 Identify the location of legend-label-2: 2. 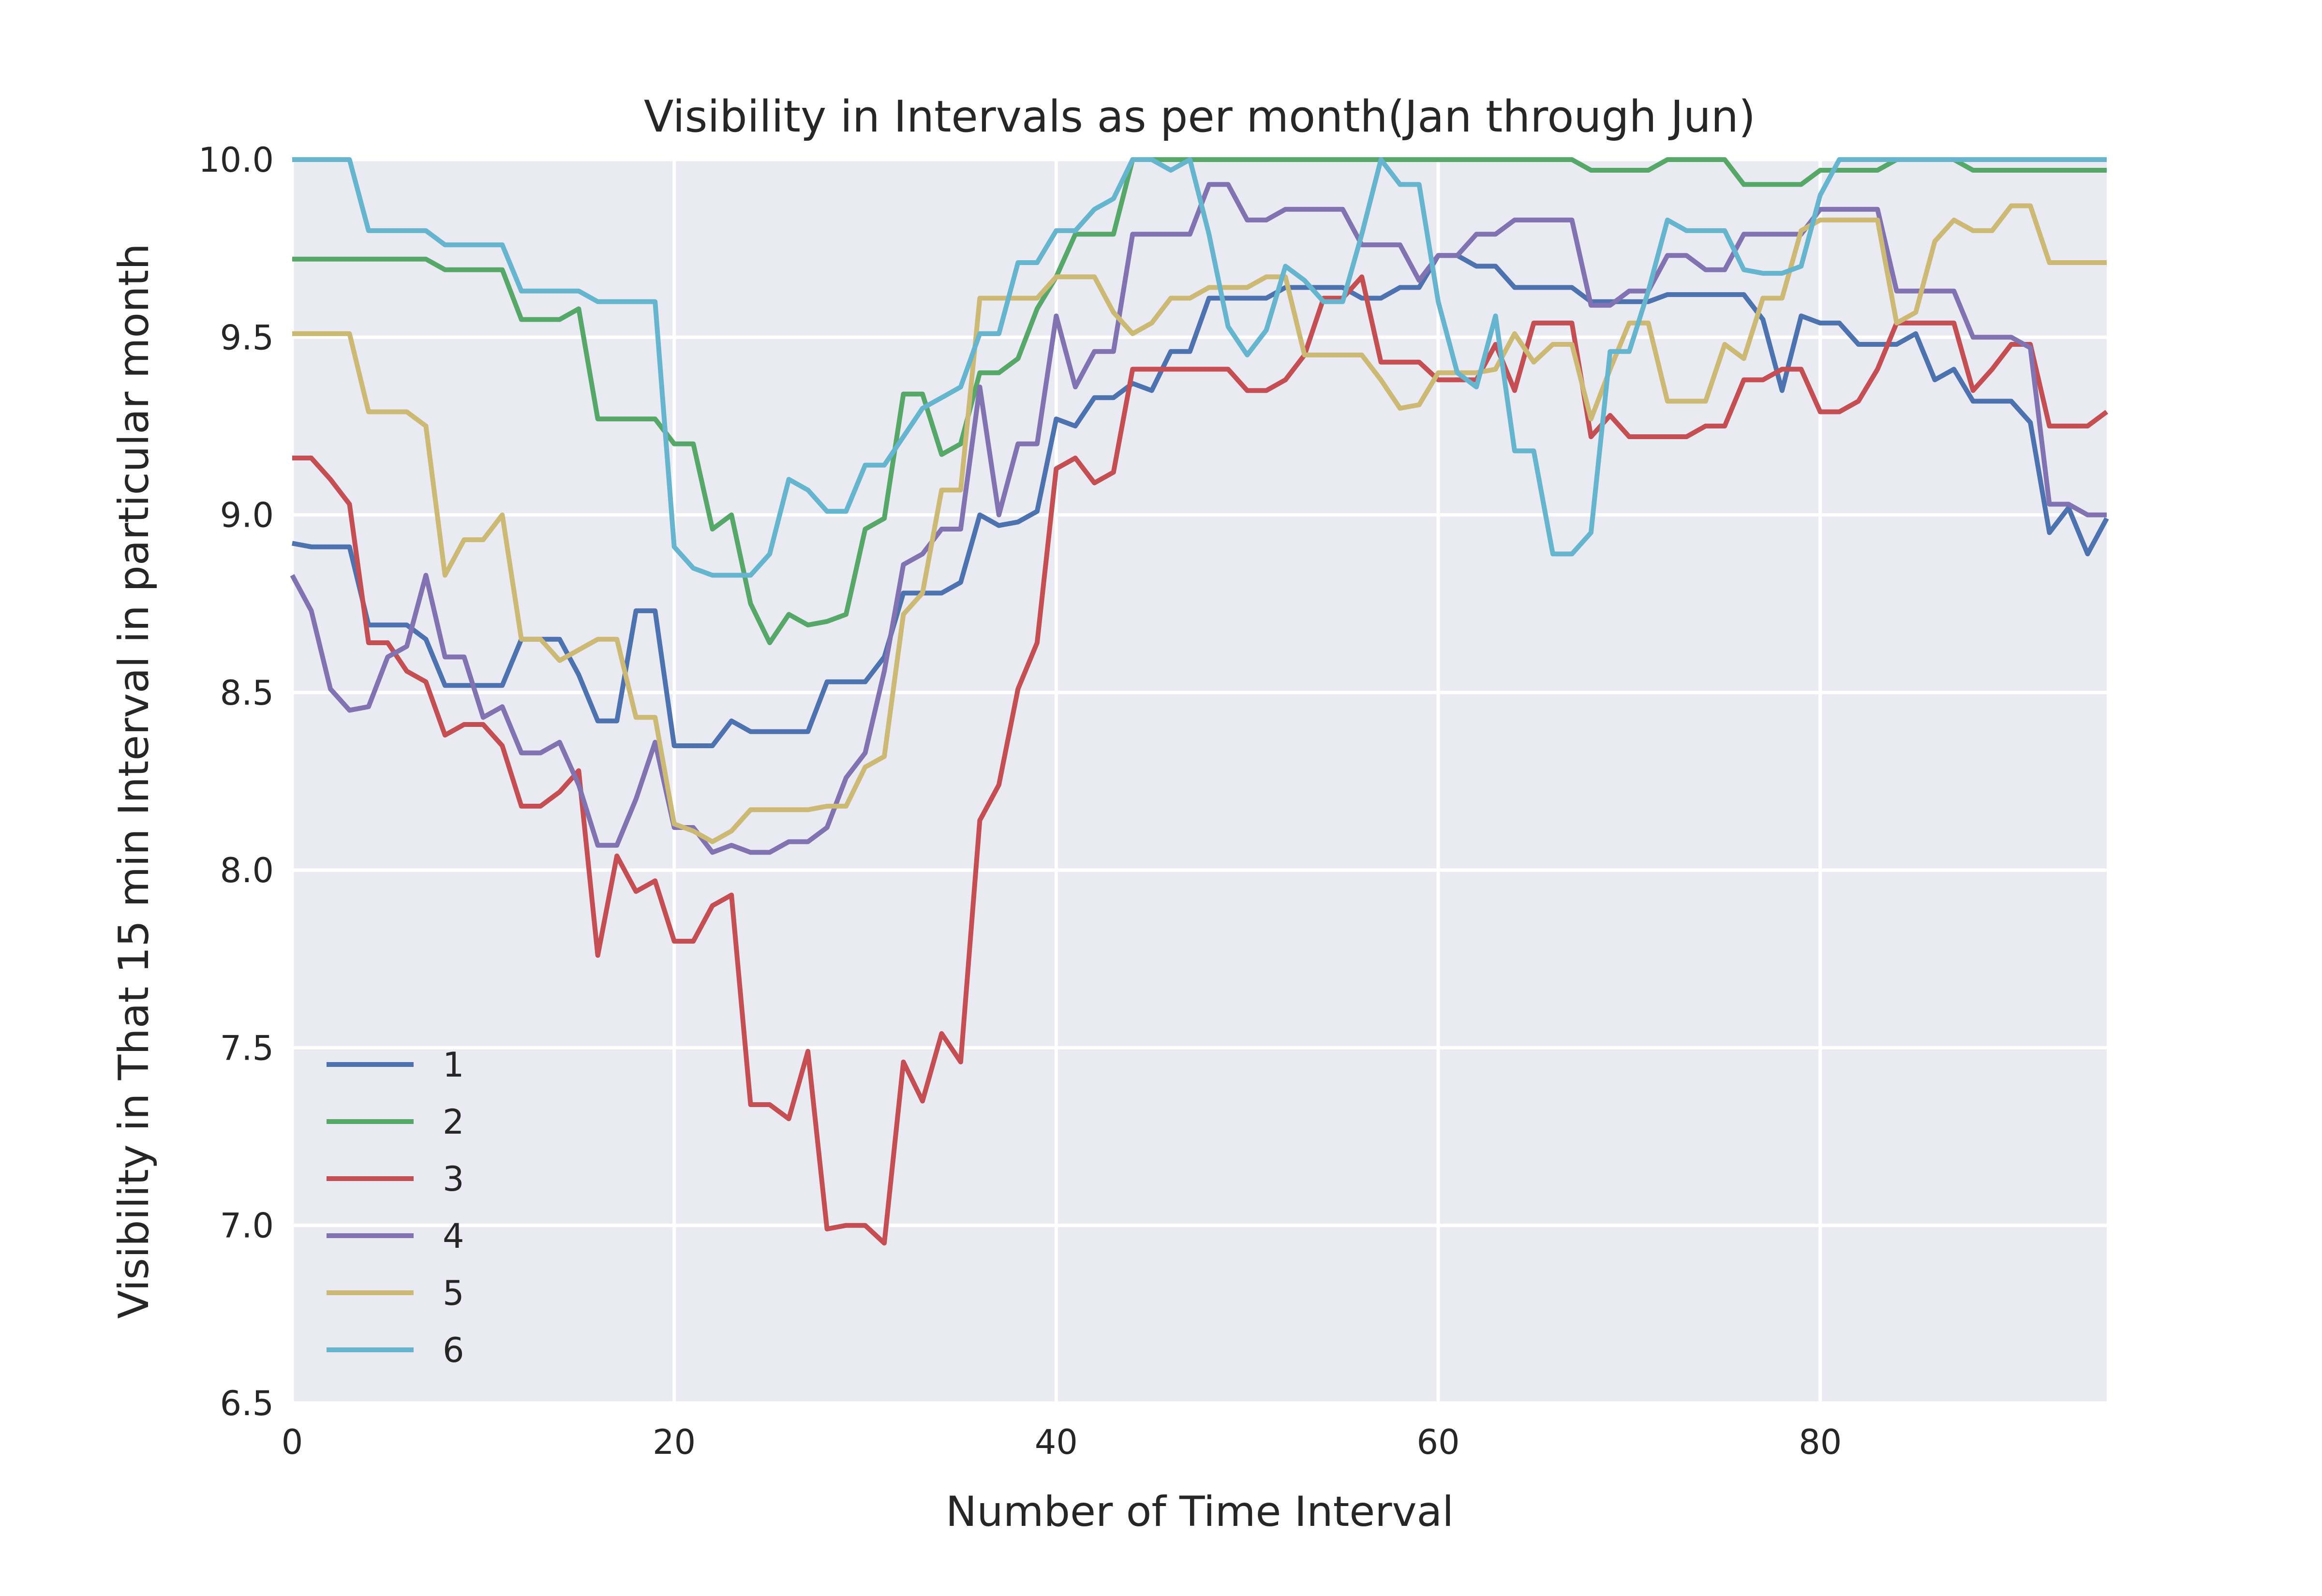
(453, 1122).